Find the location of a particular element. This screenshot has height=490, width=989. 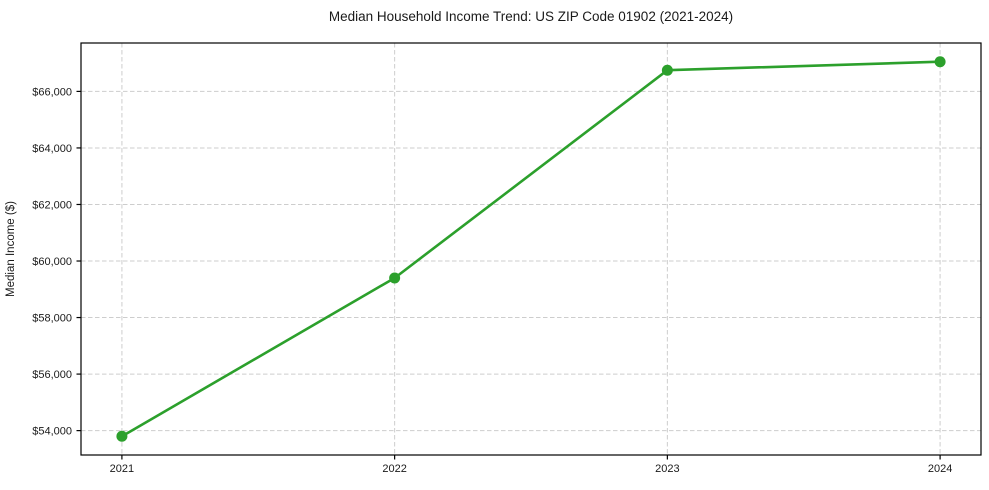

x-tick-label: 2022 is located at coordinates (394, 469).